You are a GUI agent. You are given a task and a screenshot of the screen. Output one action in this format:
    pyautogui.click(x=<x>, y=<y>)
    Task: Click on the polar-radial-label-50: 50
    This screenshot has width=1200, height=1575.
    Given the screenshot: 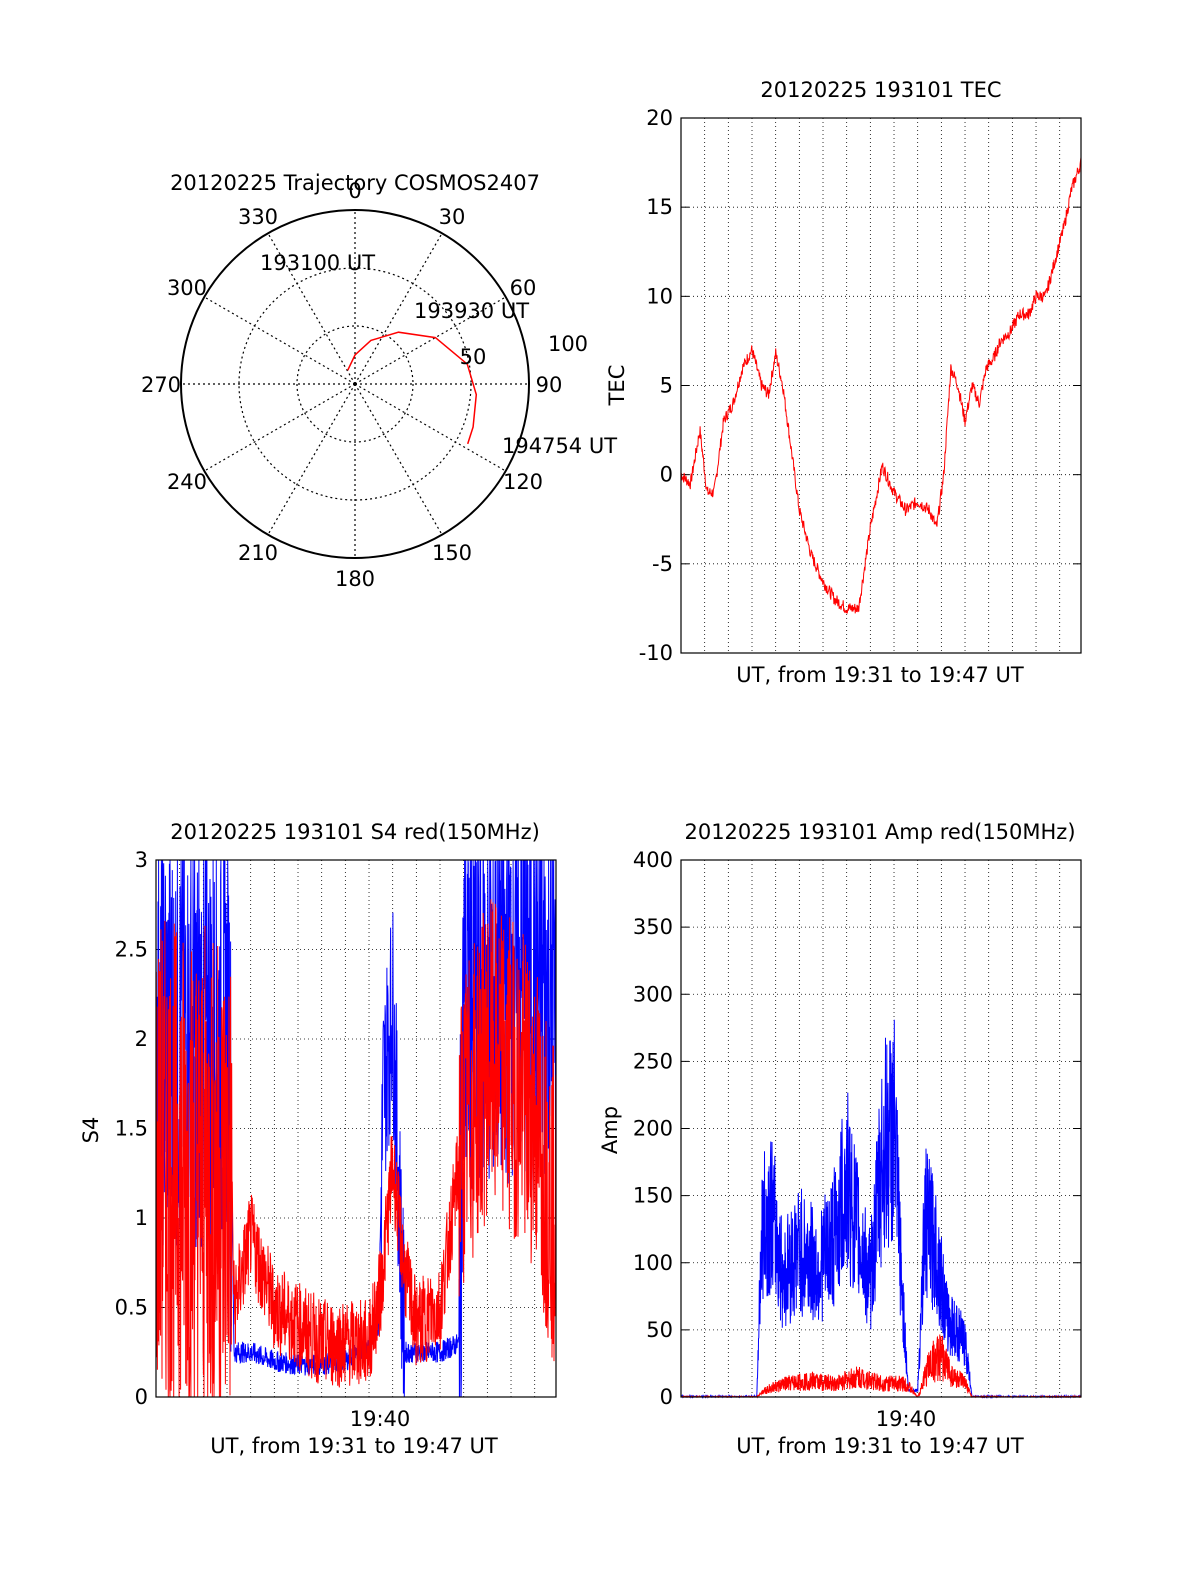 What is the action you would take?
    pyautogui.click(x=473, y=357)
    